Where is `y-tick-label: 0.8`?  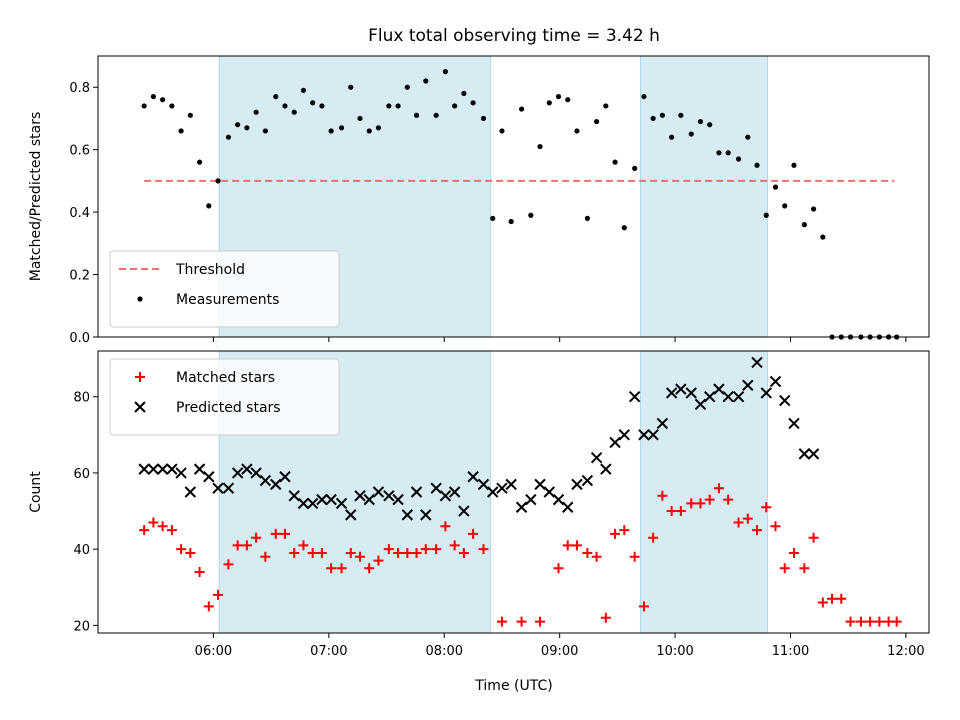
y-tick-label: 0.8 is located at coordinates (79, 88).